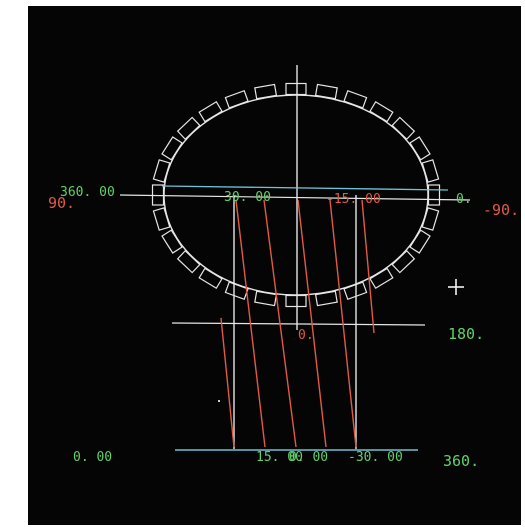 The width and height of the screenshot is (525, 527). What do you see at coordinates (309, 457) in the screenshot?
I see `label-bottom-mid-b: 0. 00` at bounding box center [309, 457].